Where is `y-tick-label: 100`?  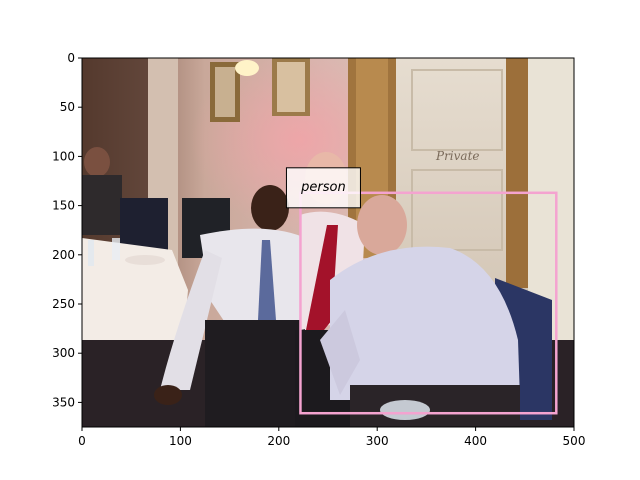 y-tick-label: 100 is located at coordinates (63, 156).